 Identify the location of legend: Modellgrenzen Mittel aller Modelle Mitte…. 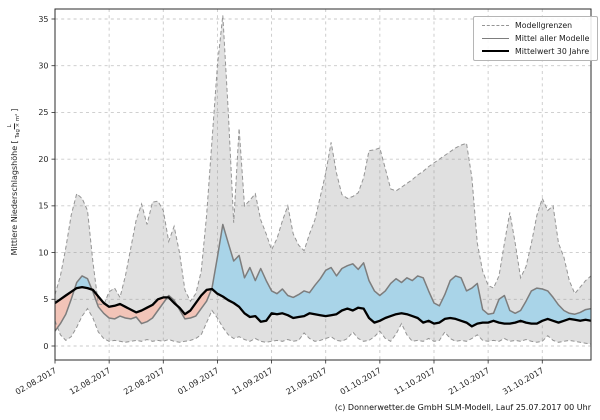
(536, 39).